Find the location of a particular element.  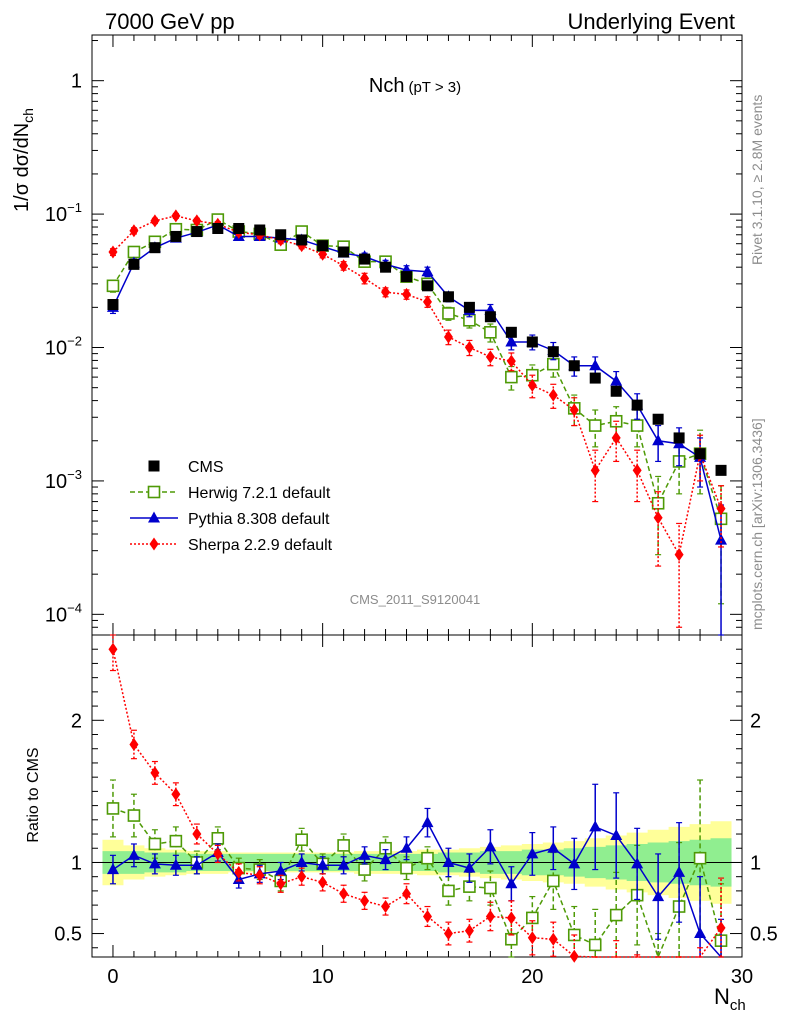

legend-label: Herwig 7.2.1 default is located at coordinates (259, 493).